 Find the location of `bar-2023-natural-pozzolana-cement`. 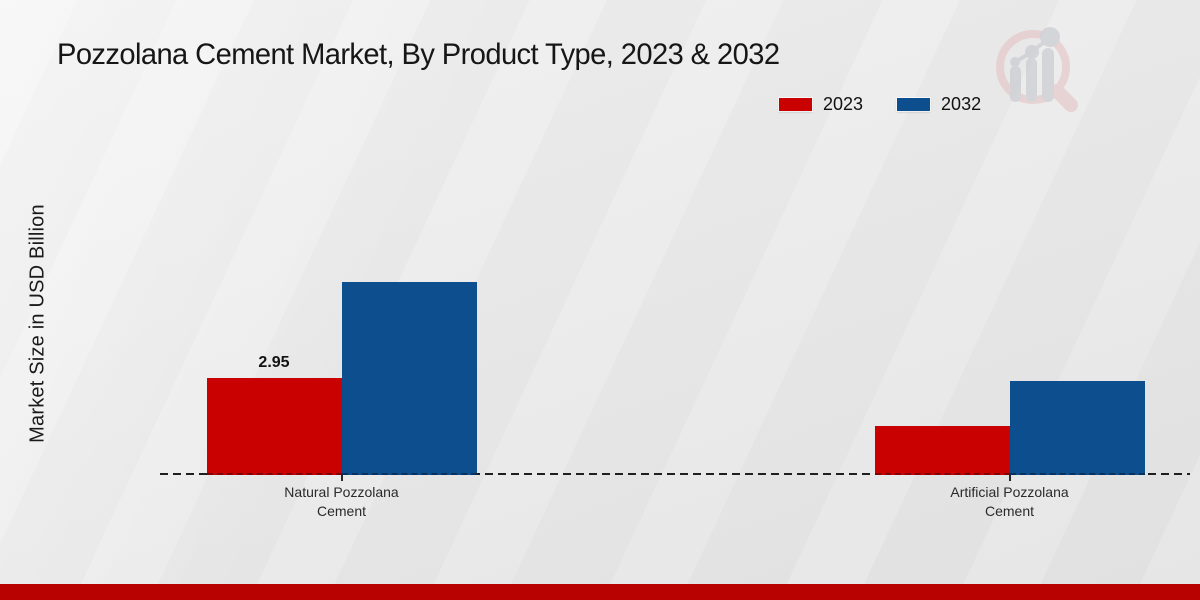

bar-2023-natural-pozzolana-cement is located at coordinates (274, 426).